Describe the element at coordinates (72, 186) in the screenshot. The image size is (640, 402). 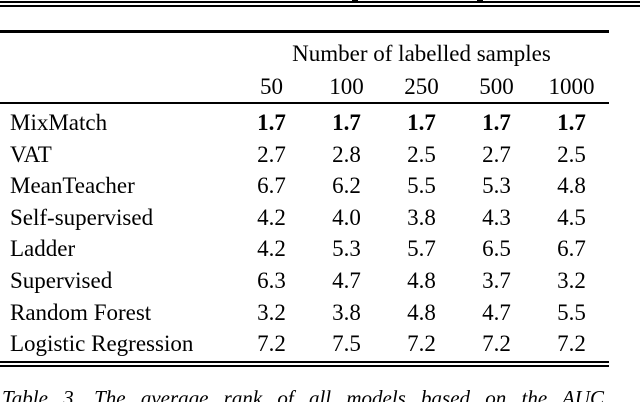
I see `row-label: MeanTeacher` at that location.